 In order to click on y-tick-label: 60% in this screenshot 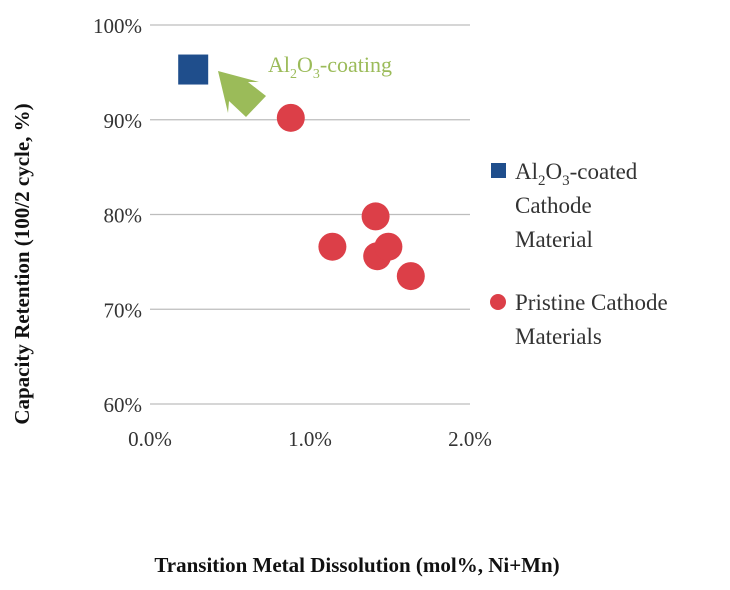, I will do `click(123, 405)`.